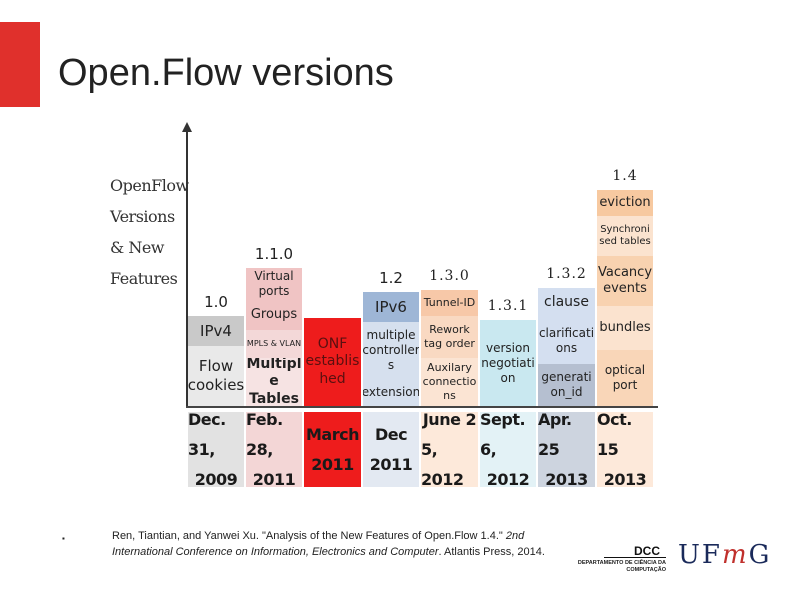  What do you see at coordinates (625, 176) in the screenshot?
I see `version-label: 1.4` at bounding box center [625, 176].